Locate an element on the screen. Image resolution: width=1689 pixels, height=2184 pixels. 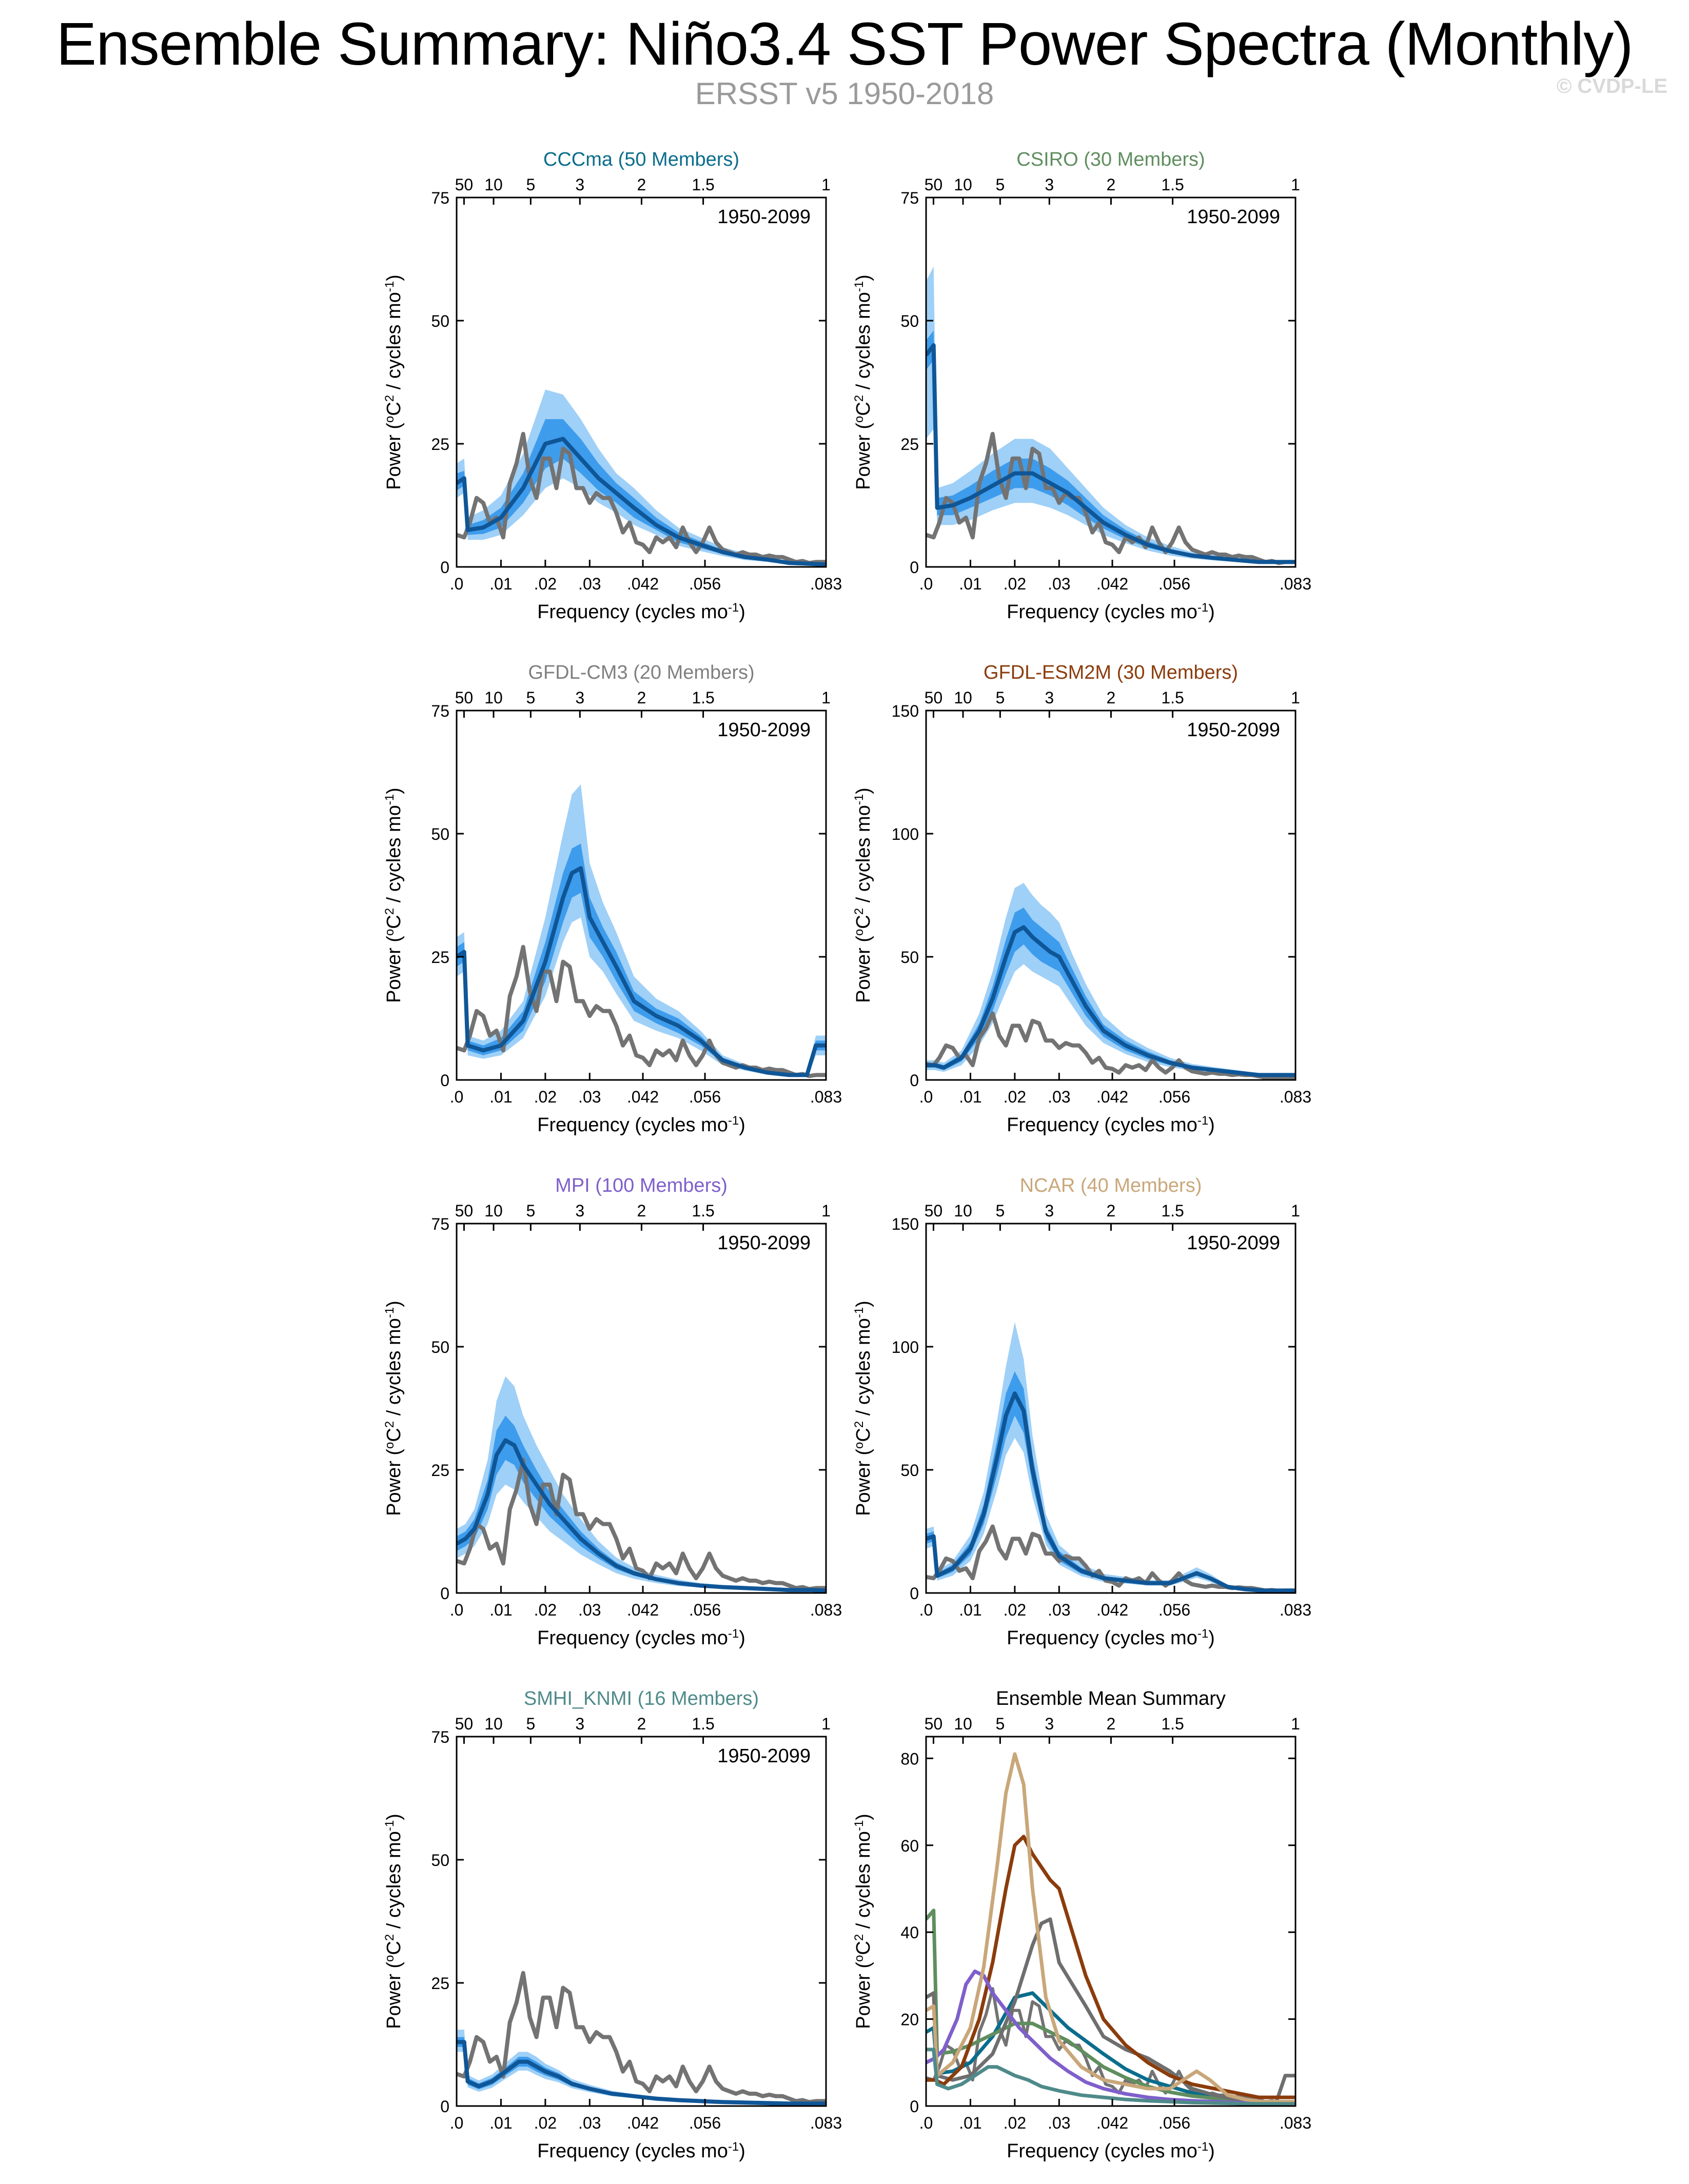
y-tick-label: 20 is located at coordinates (909, 2020).